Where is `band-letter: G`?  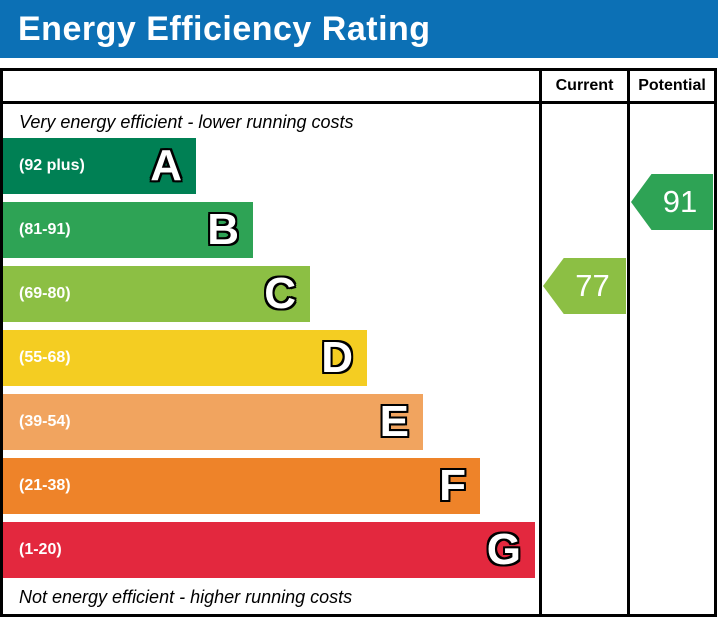
band-letter: G is located at coordinates (503, 549).